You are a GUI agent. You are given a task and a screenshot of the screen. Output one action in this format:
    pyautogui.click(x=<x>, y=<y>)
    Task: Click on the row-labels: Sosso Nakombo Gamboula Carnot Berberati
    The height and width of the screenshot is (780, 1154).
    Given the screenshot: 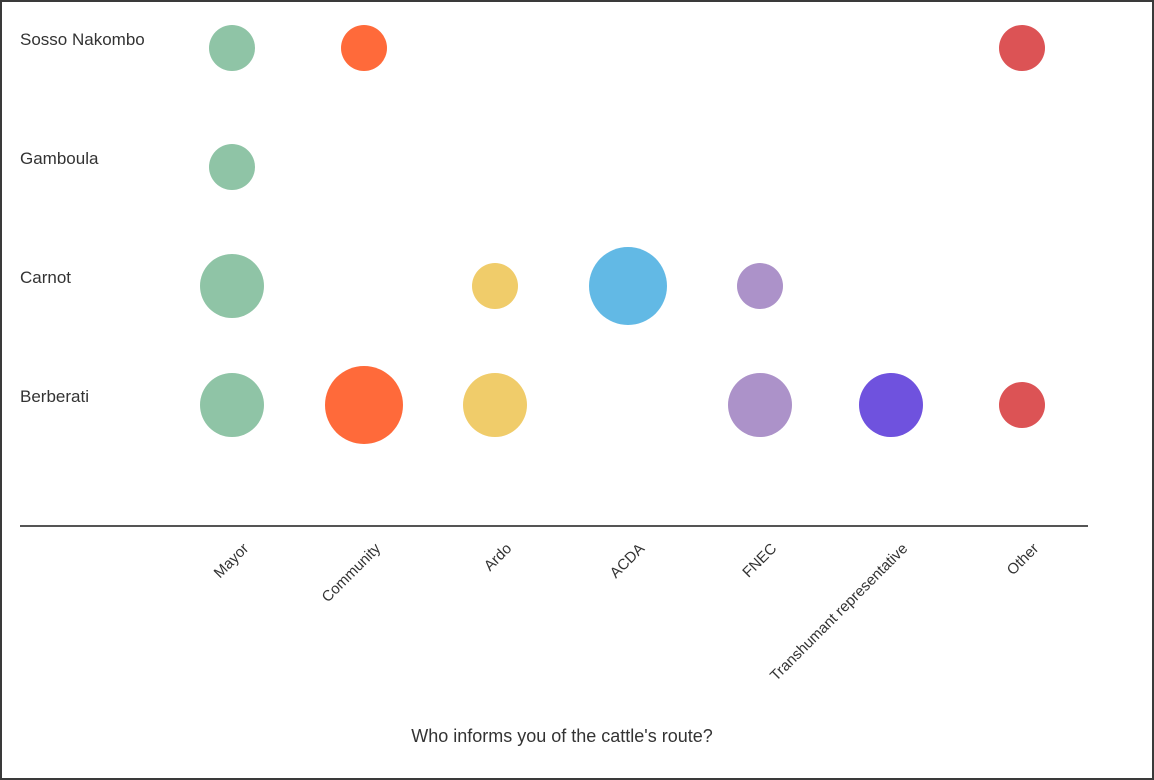 What is the action you would take?
    pyautogui.click(x=82, y=218)
    